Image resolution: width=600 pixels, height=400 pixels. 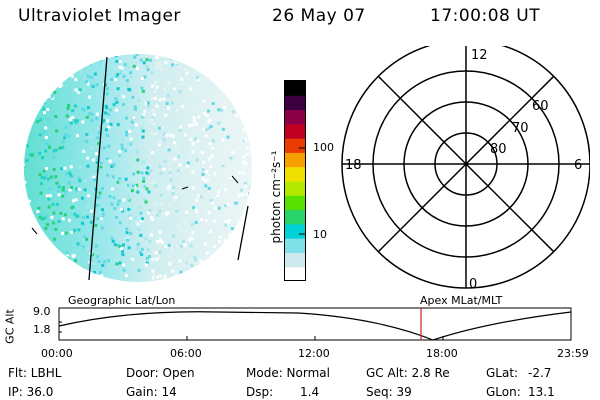 I want to click on colorbar-band, so click(x=295, y=131).